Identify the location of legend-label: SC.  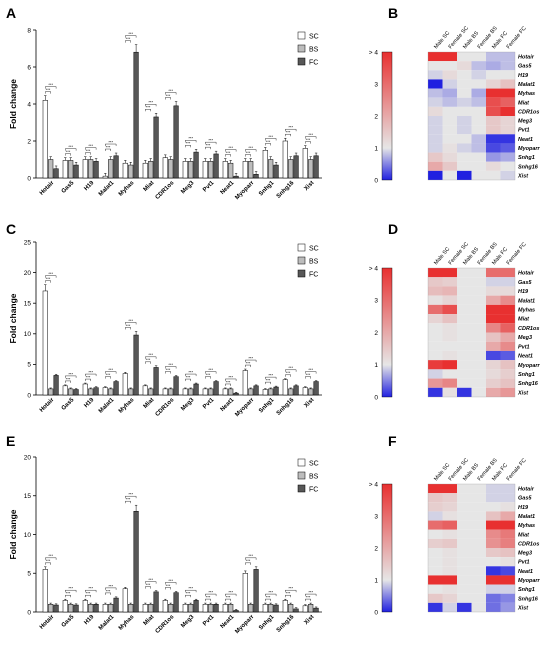
(314, 463).